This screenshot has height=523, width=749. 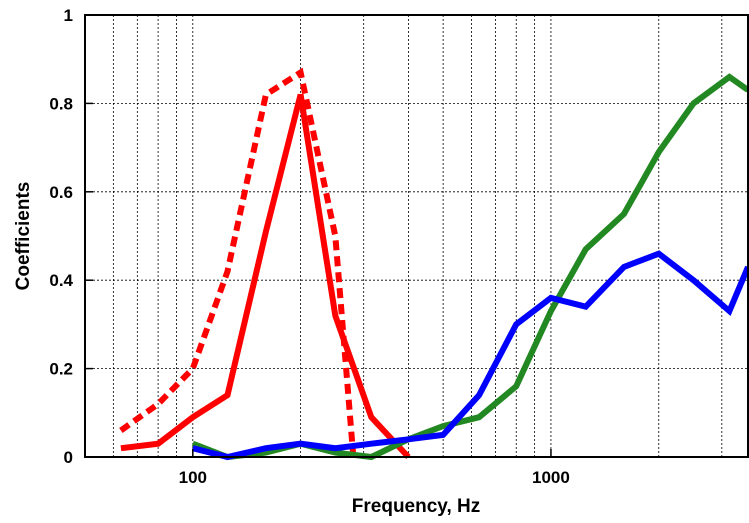 What do you see at coordinates (193, 477) in the screenshot?
I see `x-tick-label: 100` at bounding box center [193, 477].